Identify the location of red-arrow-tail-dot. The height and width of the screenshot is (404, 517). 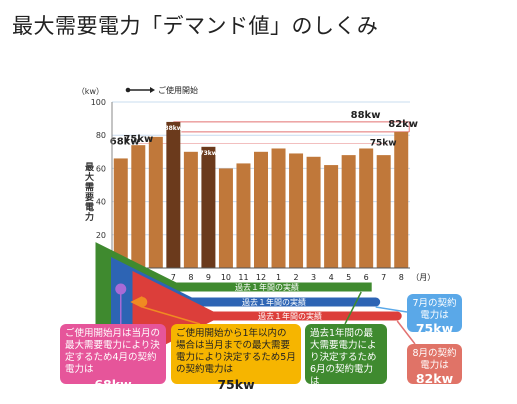
(397, 316).